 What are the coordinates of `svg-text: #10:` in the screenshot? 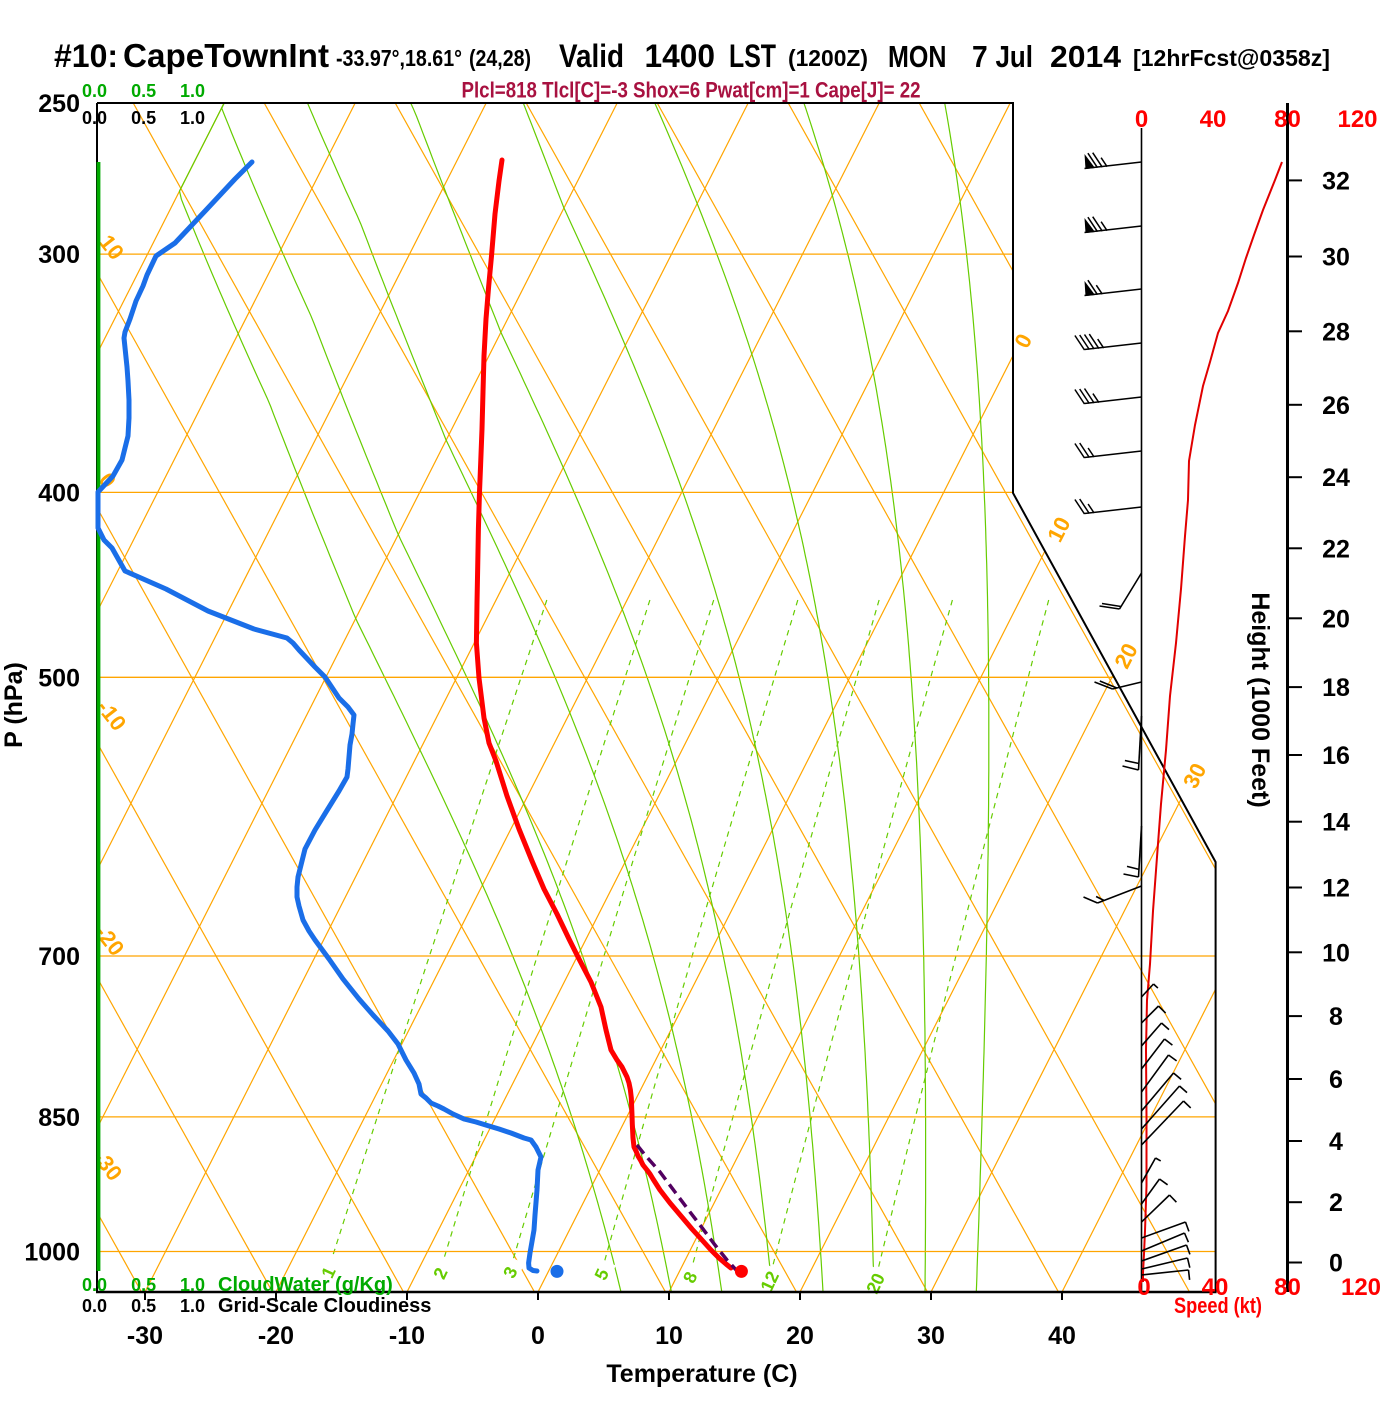 It's located at (86, 56).